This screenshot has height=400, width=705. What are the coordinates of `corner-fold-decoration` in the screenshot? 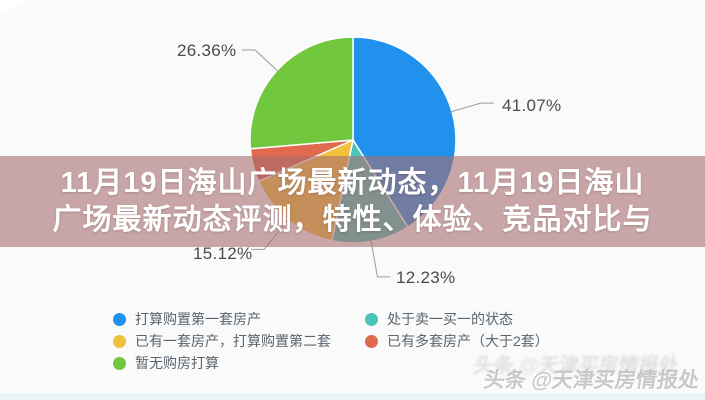 It's located at (15, 7).